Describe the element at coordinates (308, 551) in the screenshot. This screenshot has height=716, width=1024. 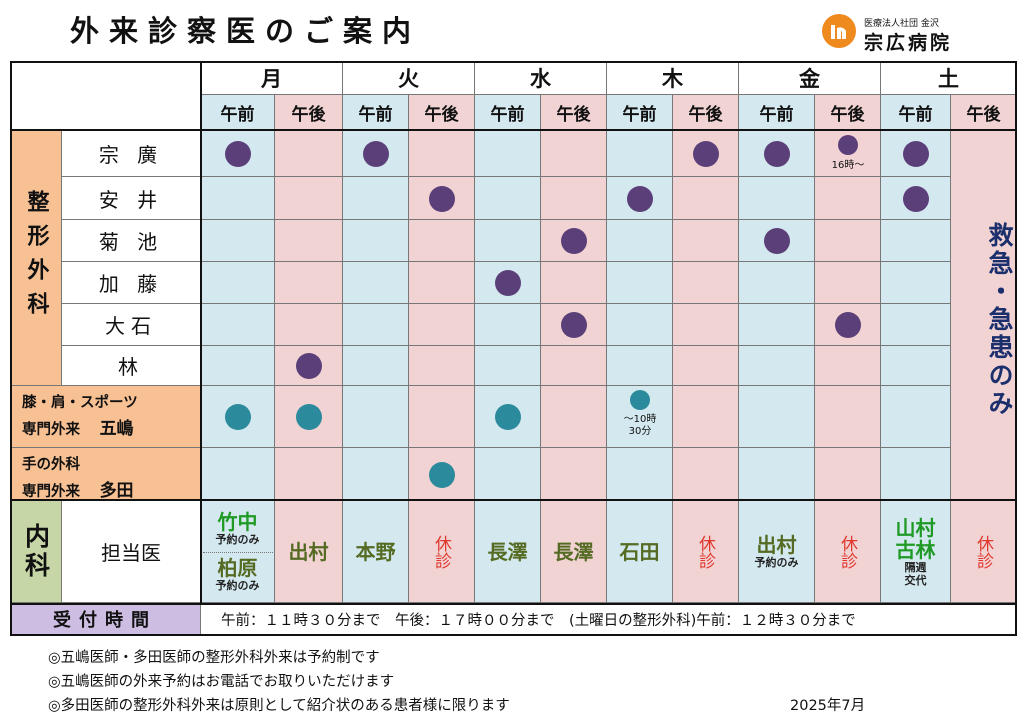
I see `internal-doctor-demura: 出村` at that location.